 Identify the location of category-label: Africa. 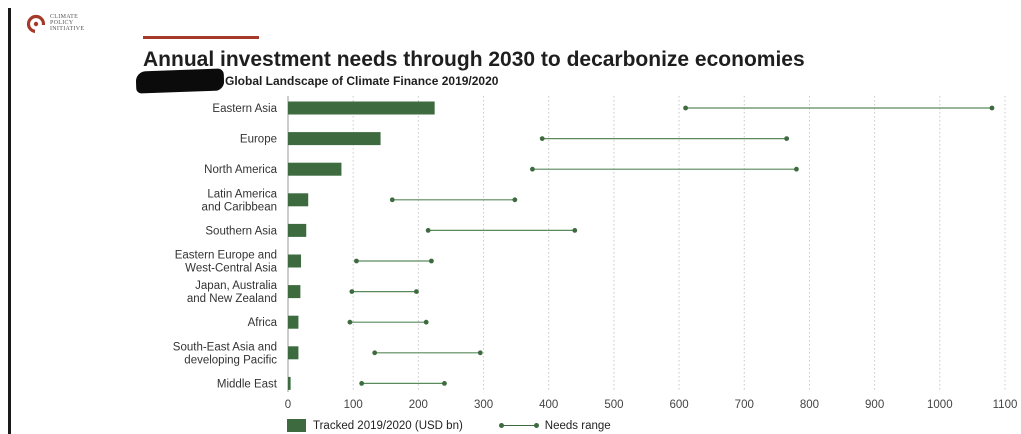
(263, 323).